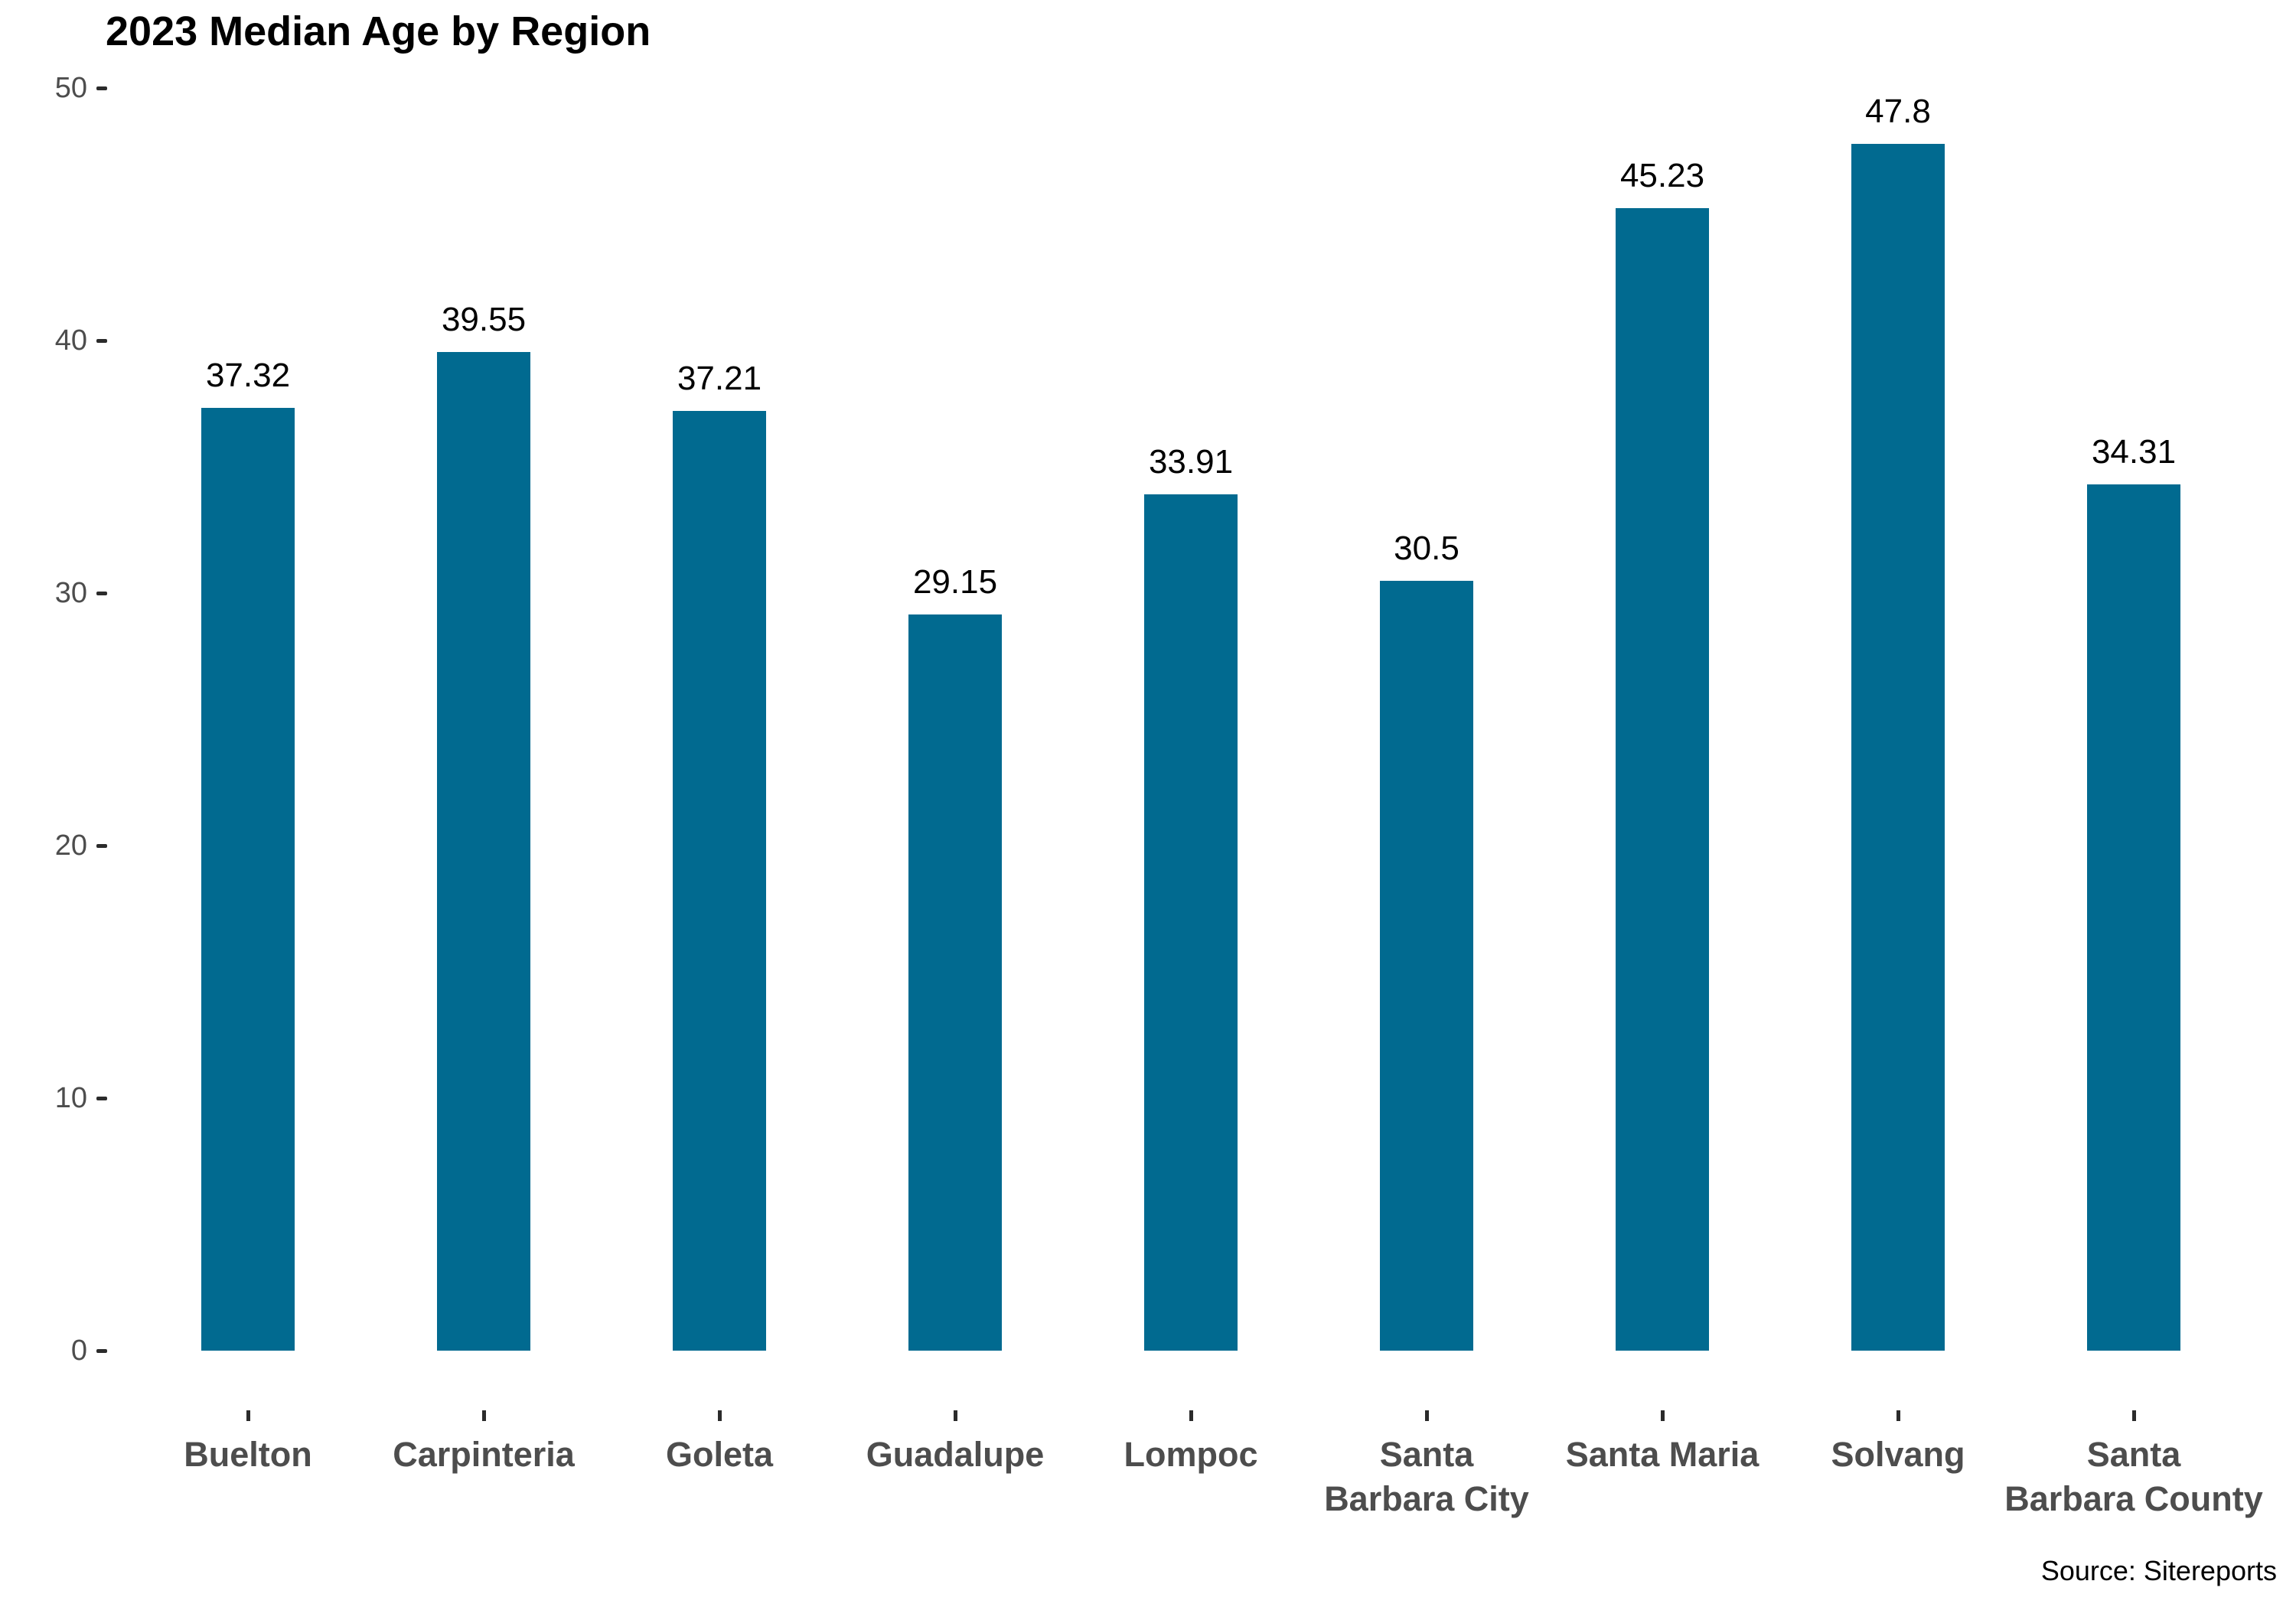 The image size is (2296, 1607). I want to click on y-tick-label: 30, so click(70, 593).